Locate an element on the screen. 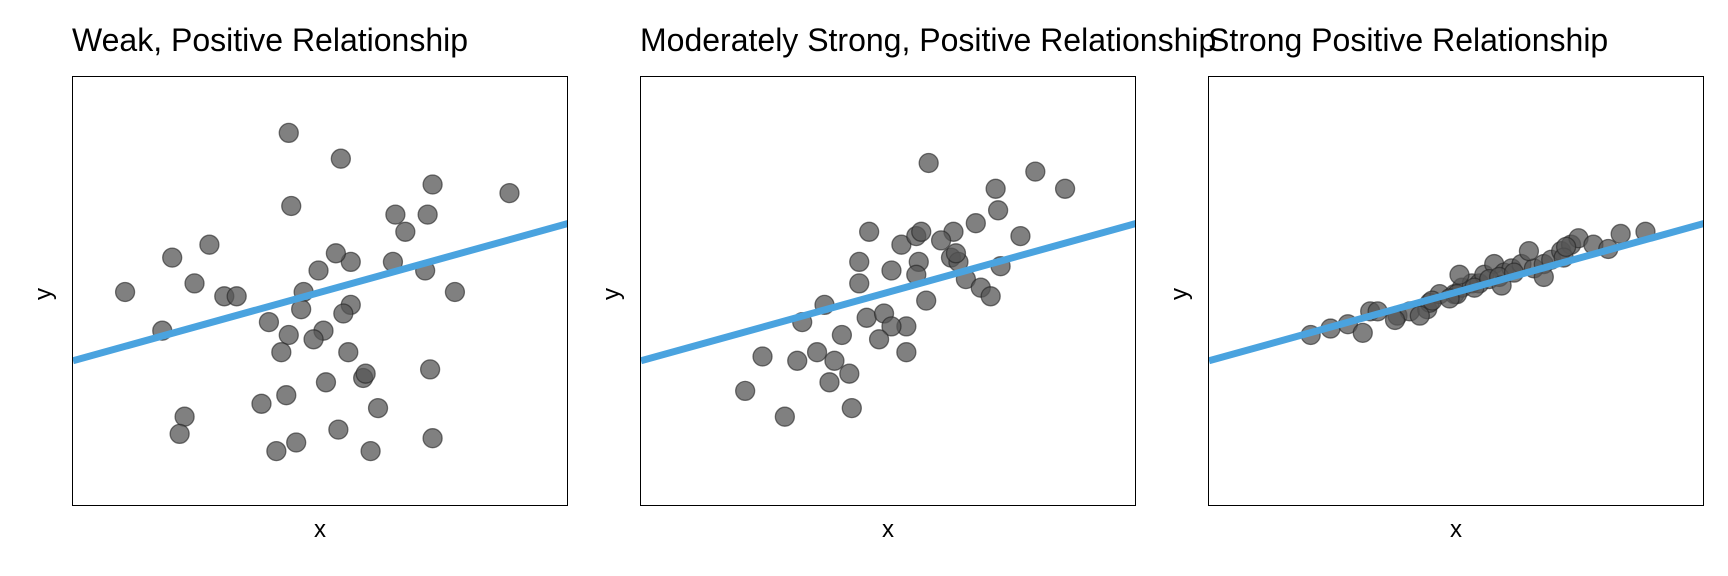  chart-title: Moderately Strong, Positive Relationship is located at coordinates (928, 40).